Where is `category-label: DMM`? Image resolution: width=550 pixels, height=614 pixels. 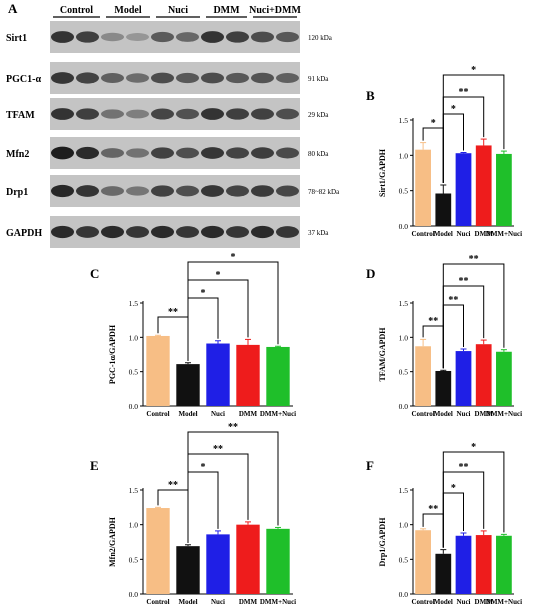
category-label: DMM is located at coordinates (248, 602).